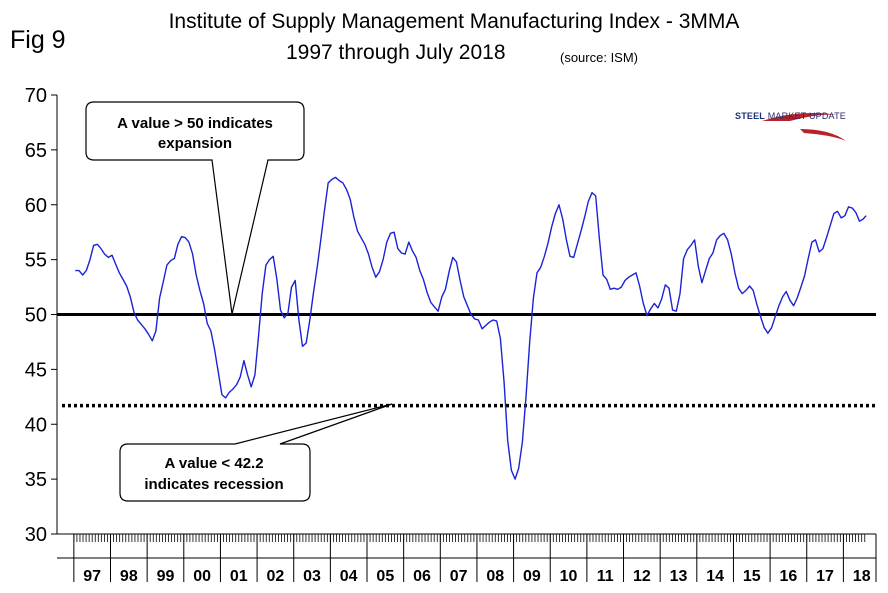  I want to click on logo-text-rest: MARKET UPDATE, so click(805, 116).